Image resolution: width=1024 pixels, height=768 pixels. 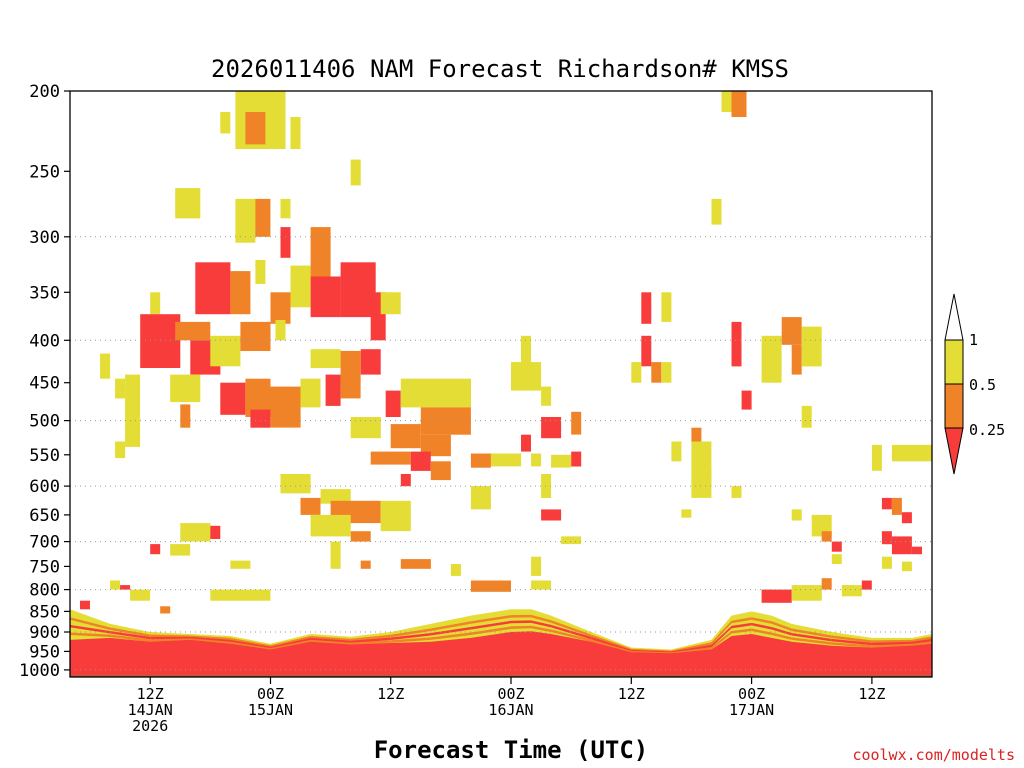 What do you see at coordinates (987, 430) in the screenshot?
I see `legend-label: 0.25` at bounding box center [987, 430].